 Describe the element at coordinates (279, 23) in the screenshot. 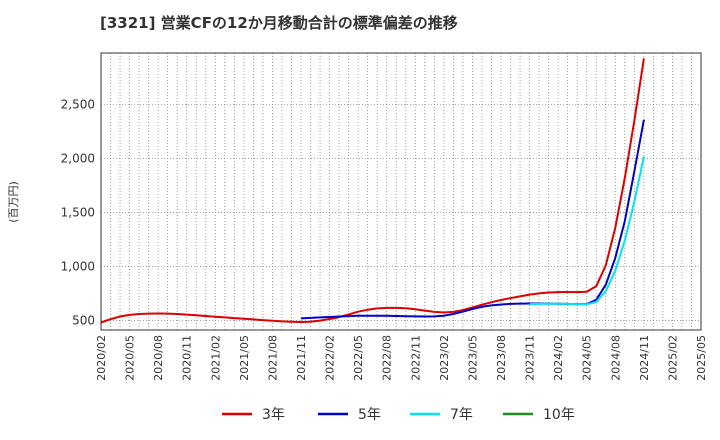

I see `chart-title: [3321] 営業CFの12か月移動合計の標準偏差の推移` at that location.